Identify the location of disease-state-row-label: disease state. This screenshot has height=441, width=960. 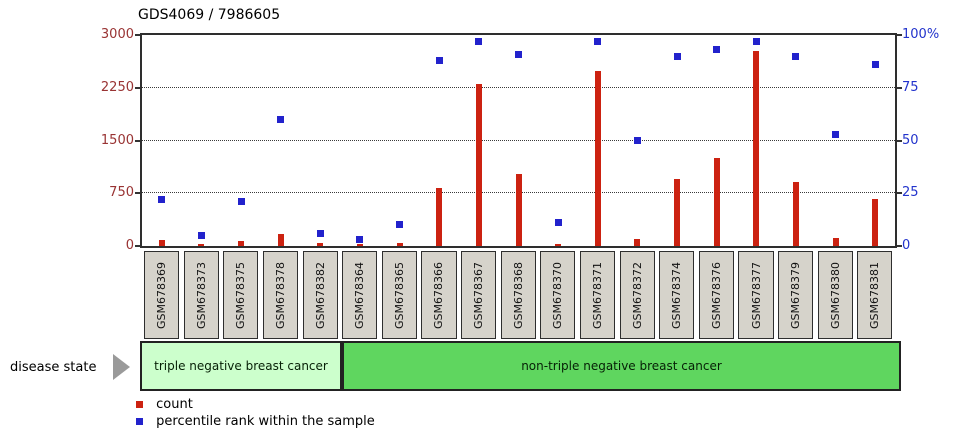
(53, 367).